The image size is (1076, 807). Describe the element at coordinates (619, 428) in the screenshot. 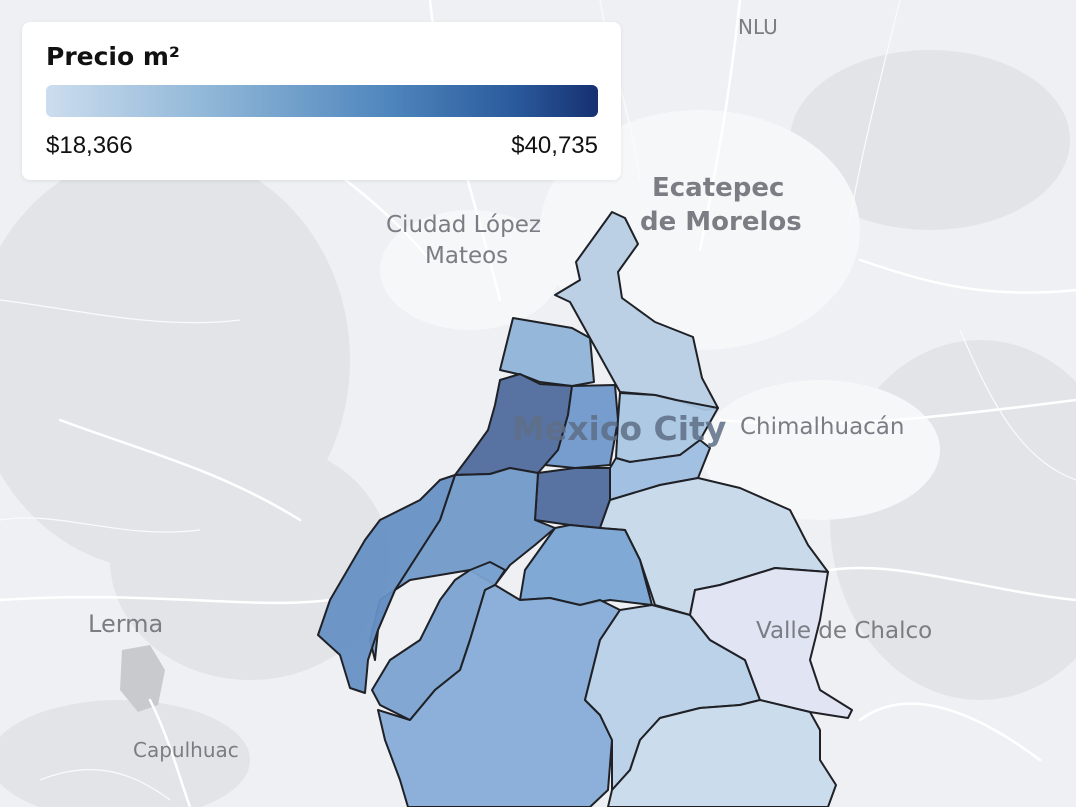

I see `label-mexico-city: Mexico City` at that location.